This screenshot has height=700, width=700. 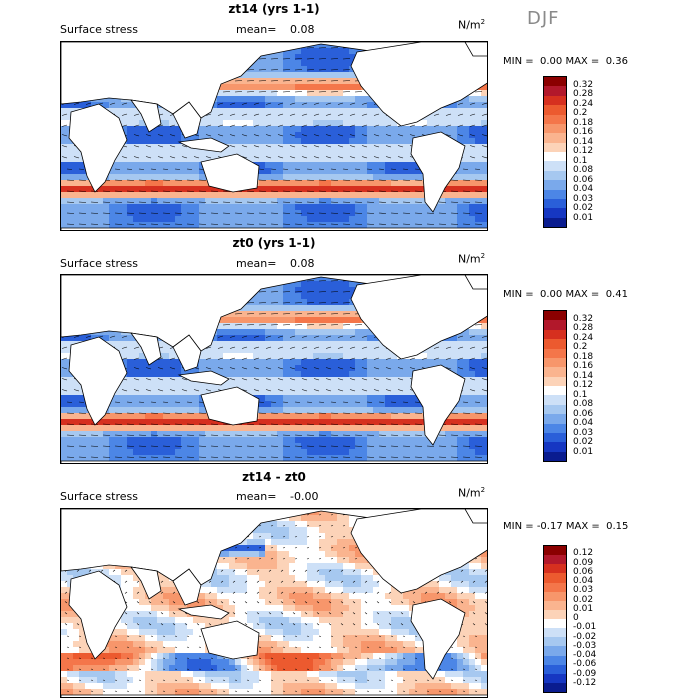 I want to click on colorbar-tick-label: 0, so click(x=576, y=618).